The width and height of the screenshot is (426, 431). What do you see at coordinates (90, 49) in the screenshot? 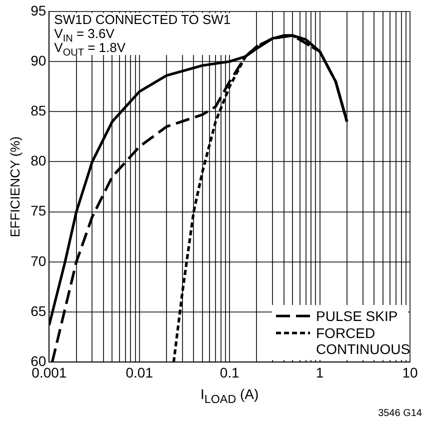
I see `annotation: V$_{OUT}$ = 1.8V` at bounding box center [90, 49].